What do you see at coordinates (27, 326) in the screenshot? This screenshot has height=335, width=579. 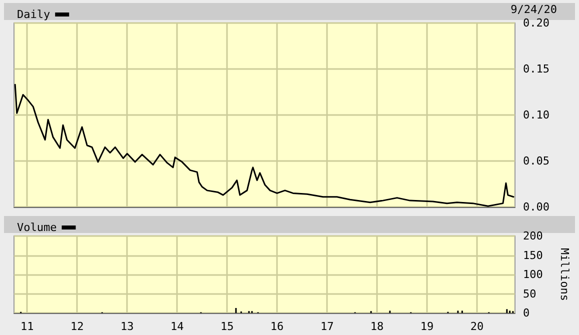 I see `x-tick-label: 11` at bounding box center [27, 326].